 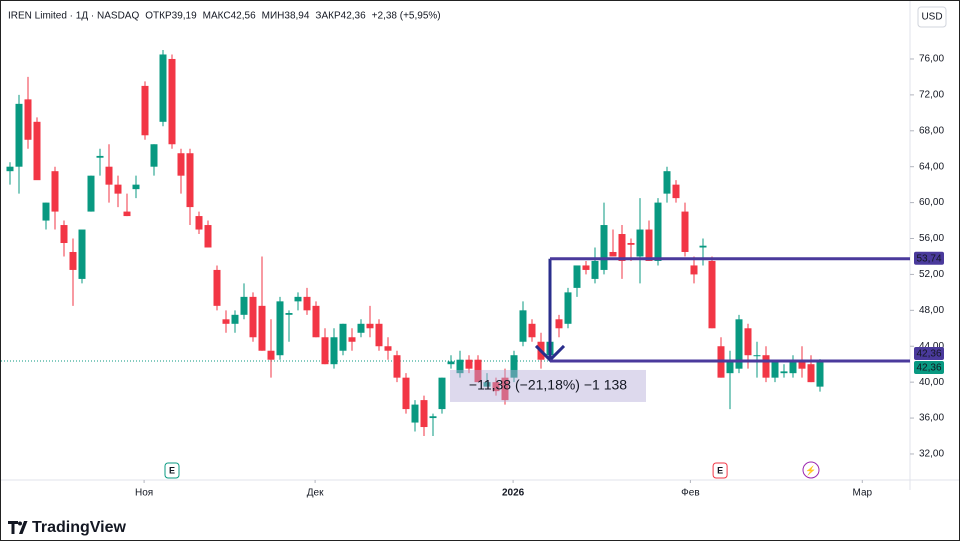 I want to click on y-tick-label: 76,00, so click(x=931, y=59).